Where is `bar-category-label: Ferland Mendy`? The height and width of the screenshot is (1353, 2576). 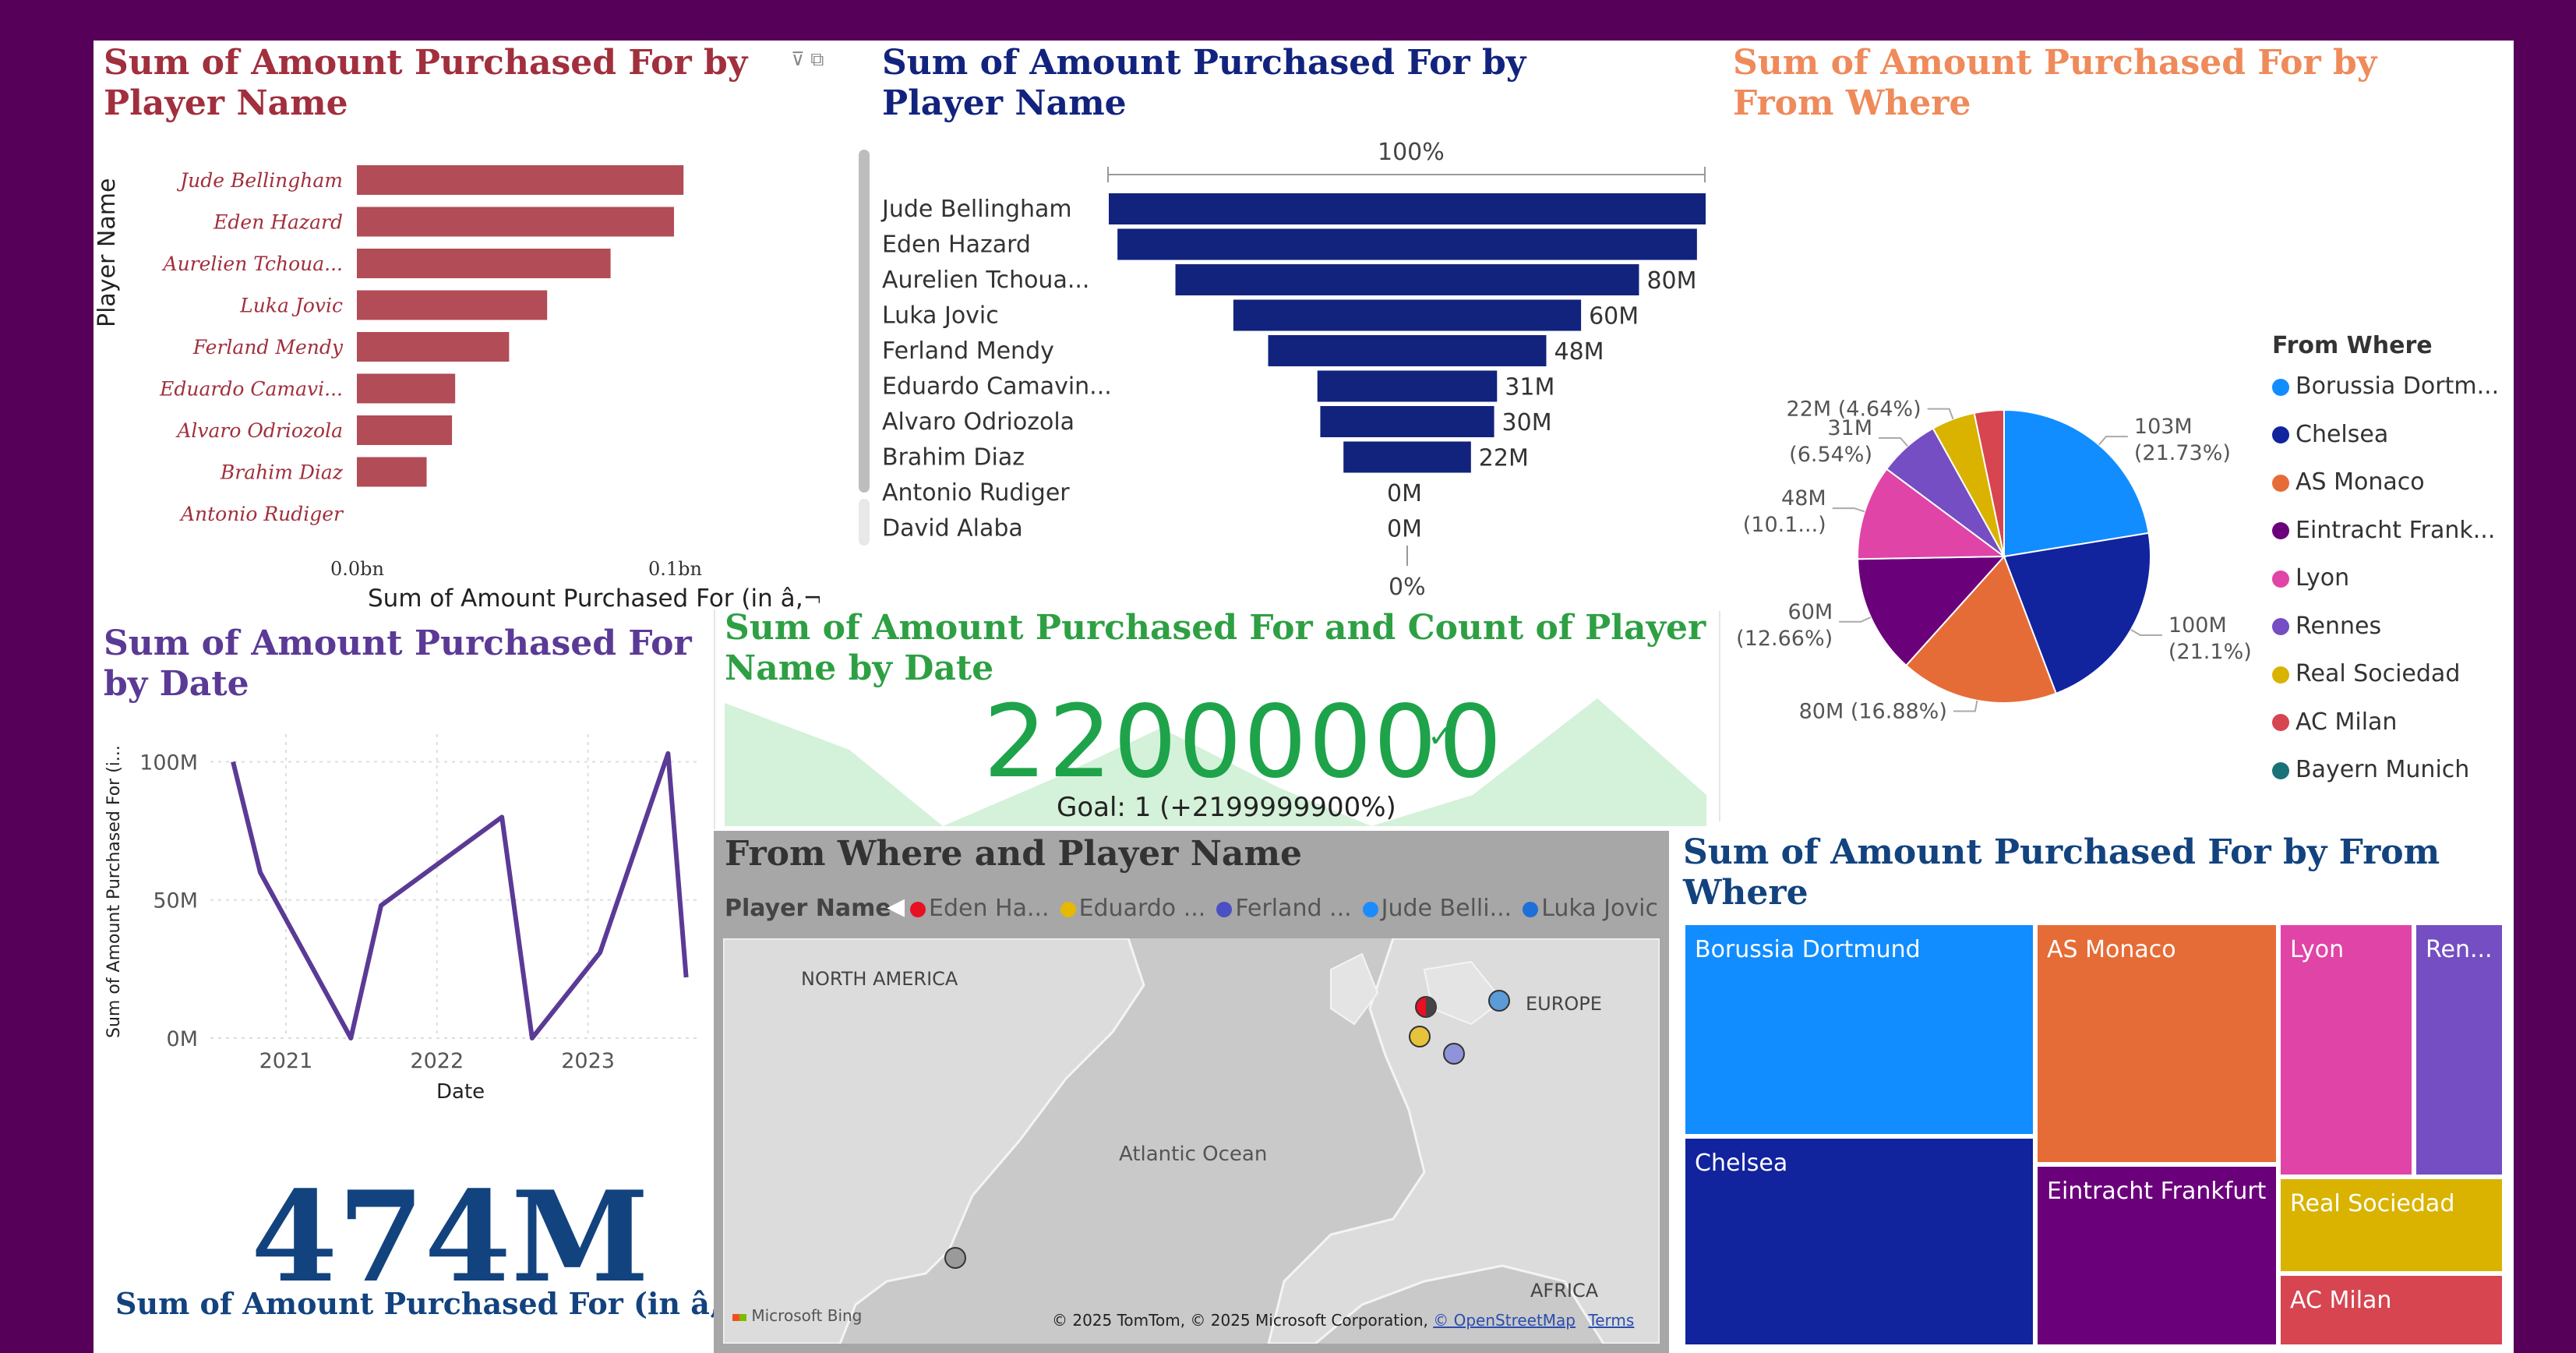
bar-category-label: Ferland Mendy is located at coordinates (268, 347).